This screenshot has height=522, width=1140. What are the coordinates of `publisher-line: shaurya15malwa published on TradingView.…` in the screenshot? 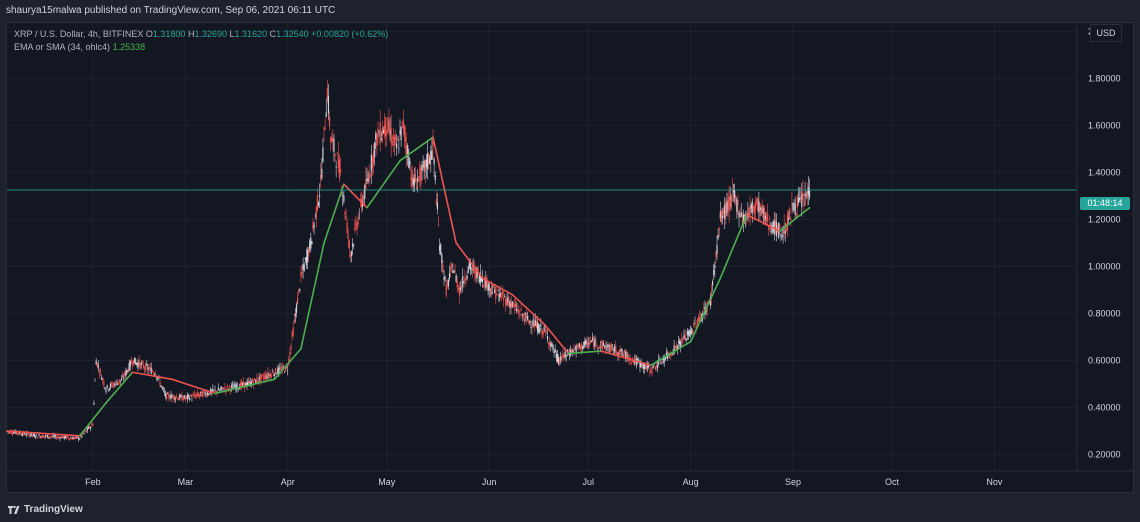 It's located at (570, 11).